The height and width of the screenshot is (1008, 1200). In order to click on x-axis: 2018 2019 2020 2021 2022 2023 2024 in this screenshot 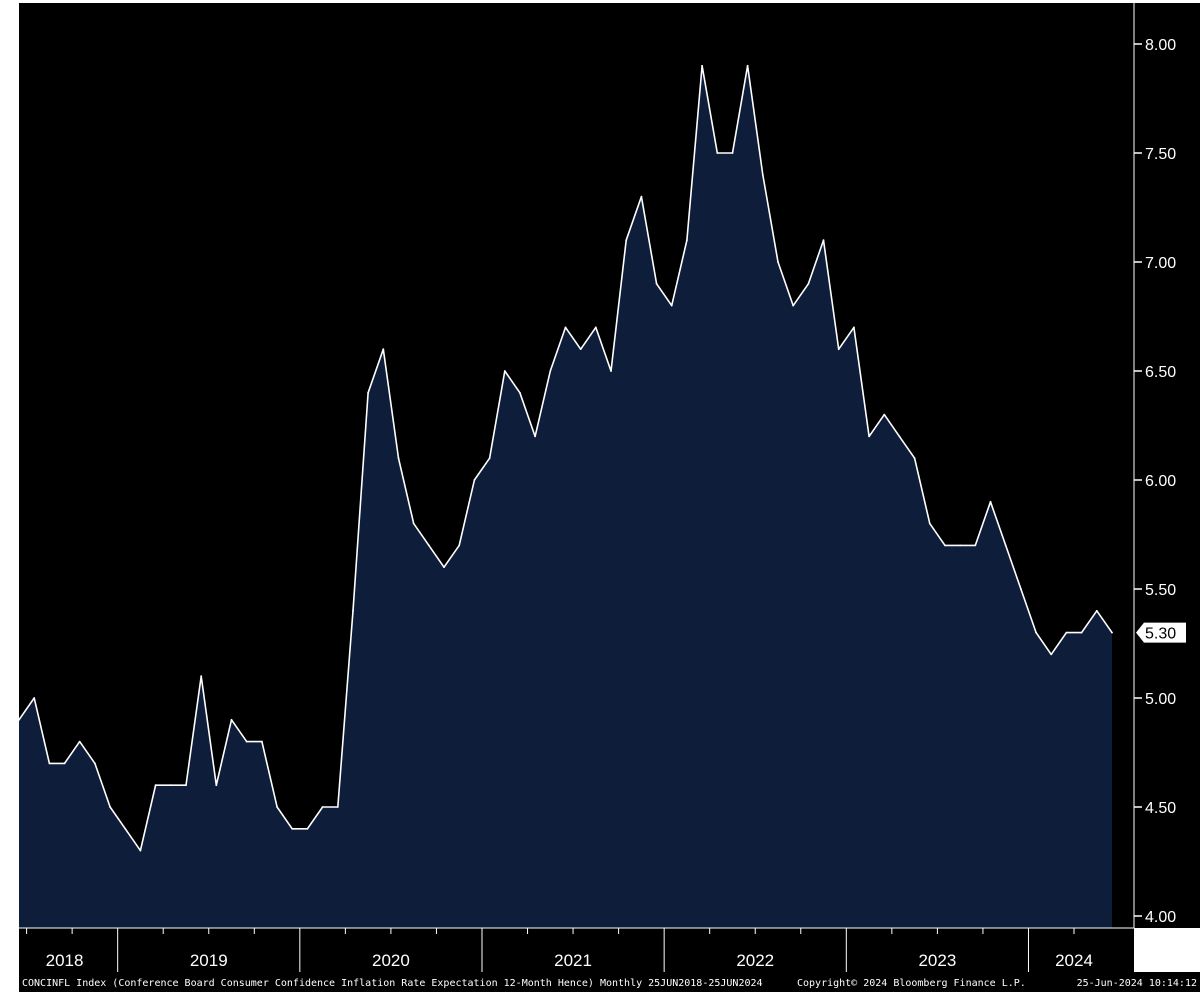, I will do `click(576, 949)`.